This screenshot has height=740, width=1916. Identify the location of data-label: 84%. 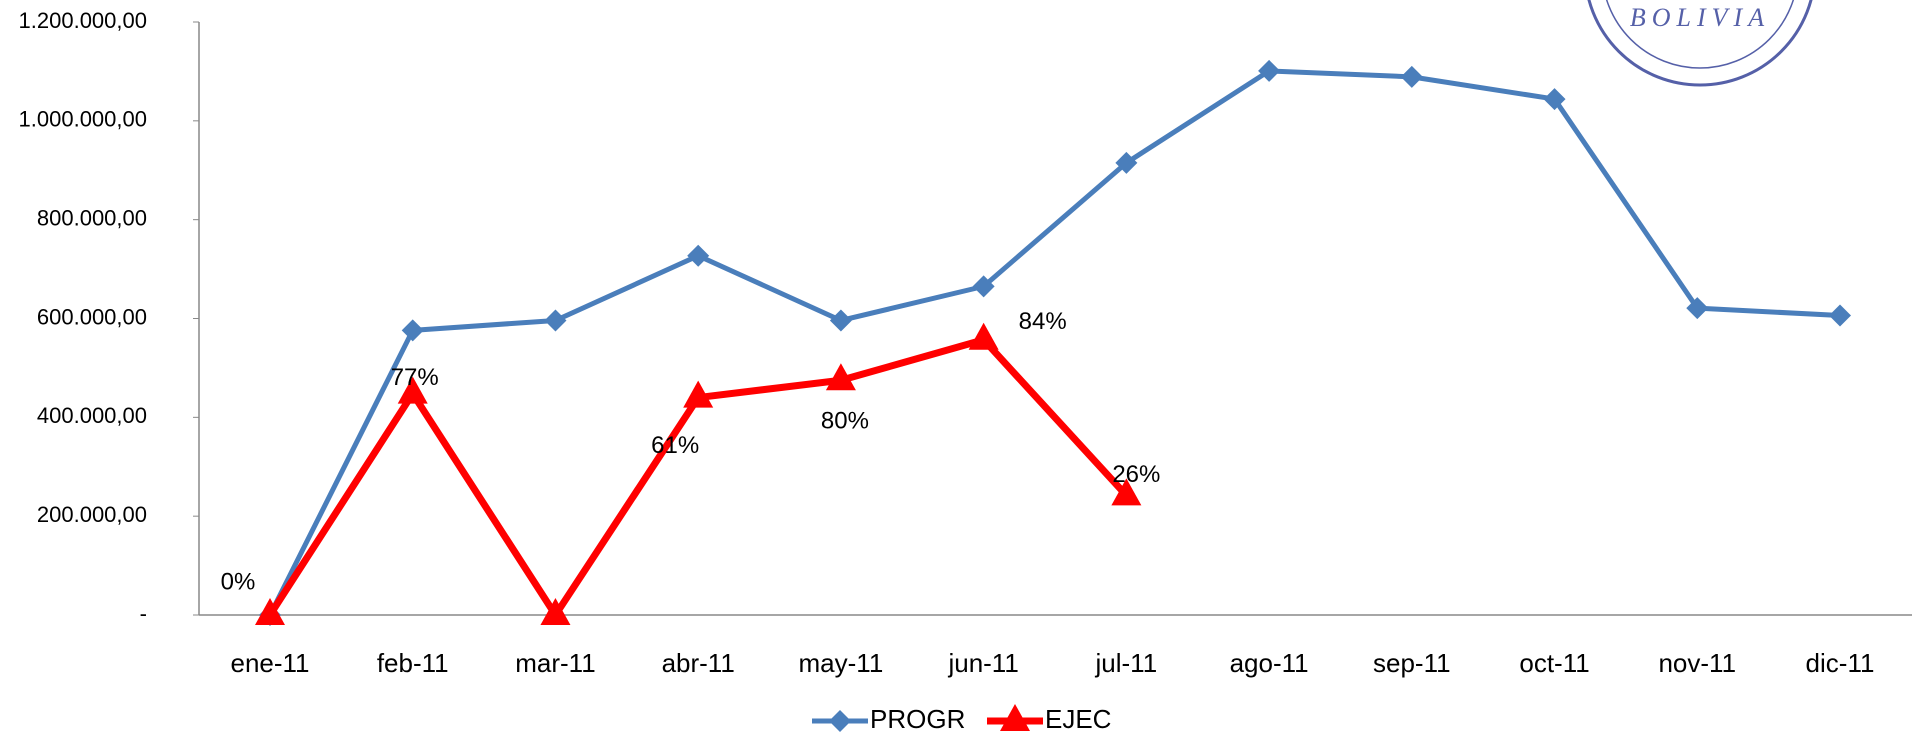
(1043, 321).